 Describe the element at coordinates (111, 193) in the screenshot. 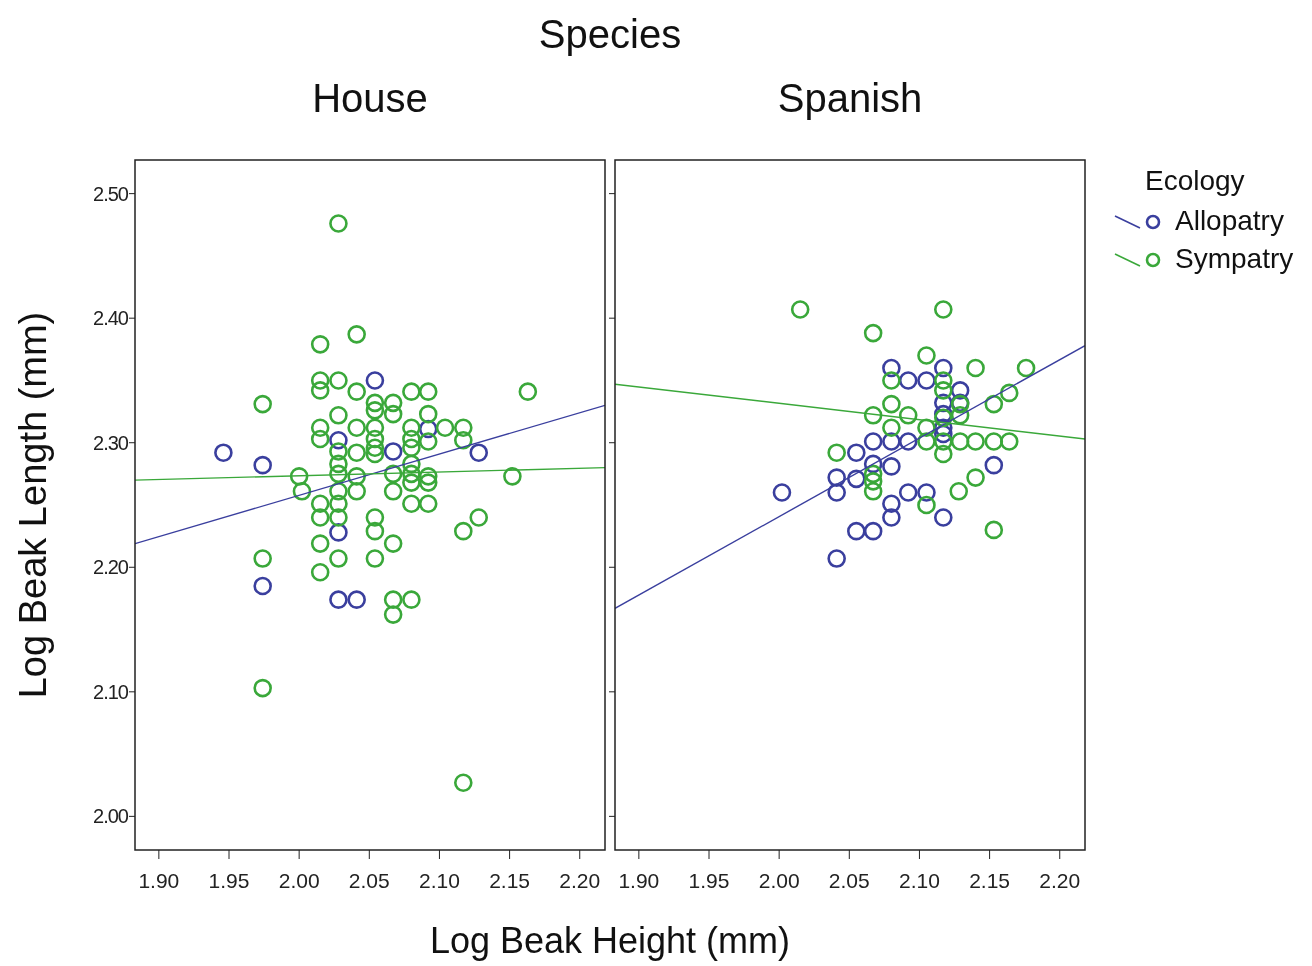

I see `y-tick-label: 2.50` at that location.